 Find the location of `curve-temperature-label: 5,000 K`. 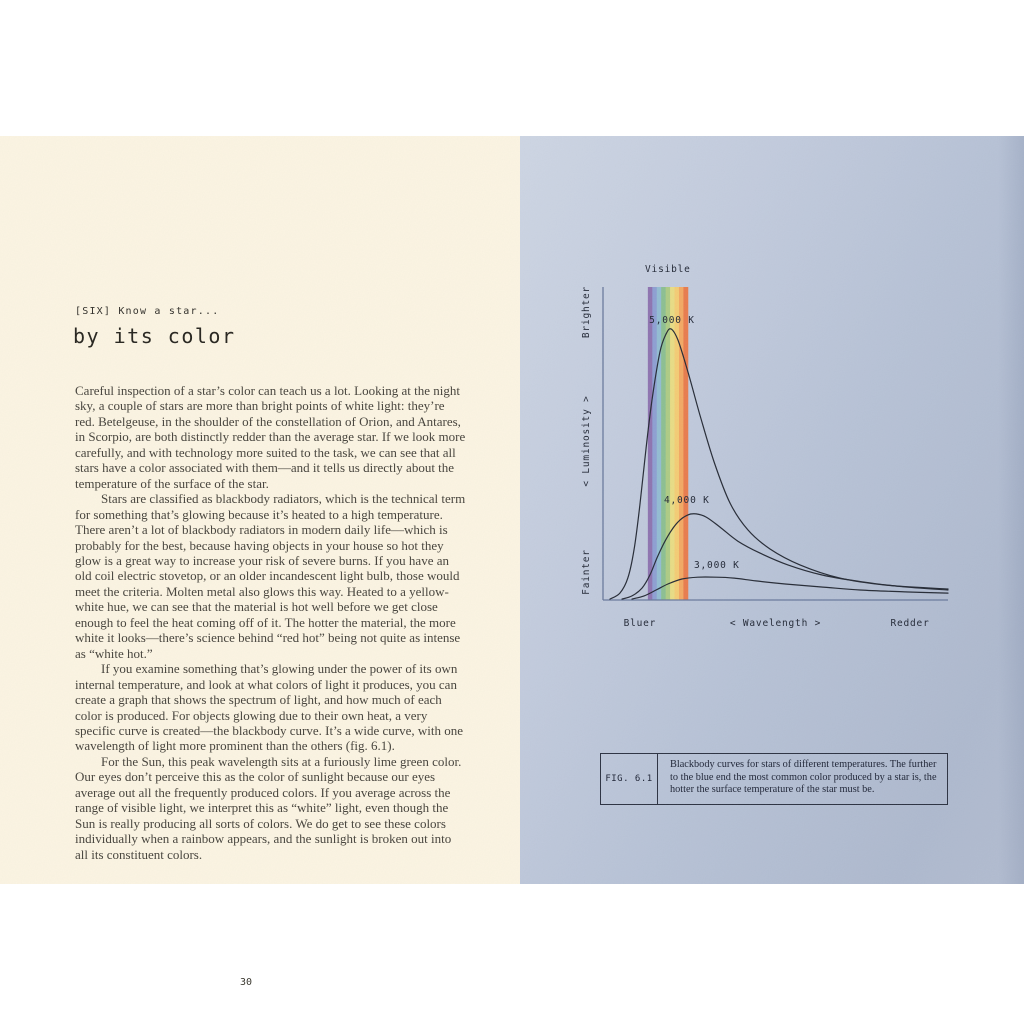

curve-temperature-label: 5,000 K is located at coordinates (672, 320).